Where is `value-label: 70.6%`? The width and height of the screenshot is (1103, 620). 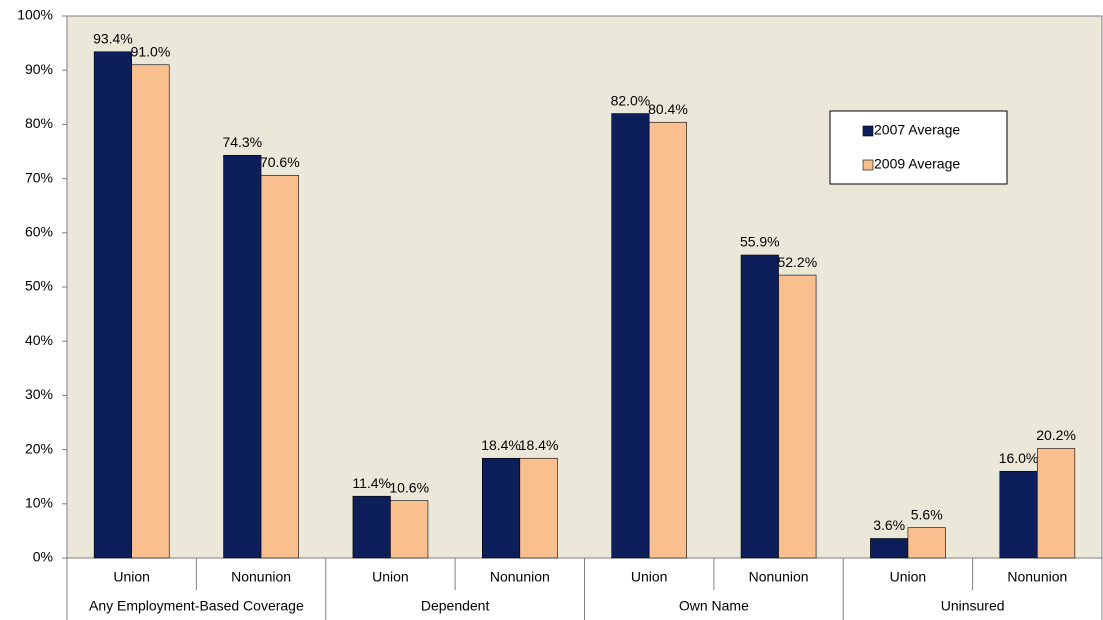
value-label: 70.6% is located at coordinates (280, 162).